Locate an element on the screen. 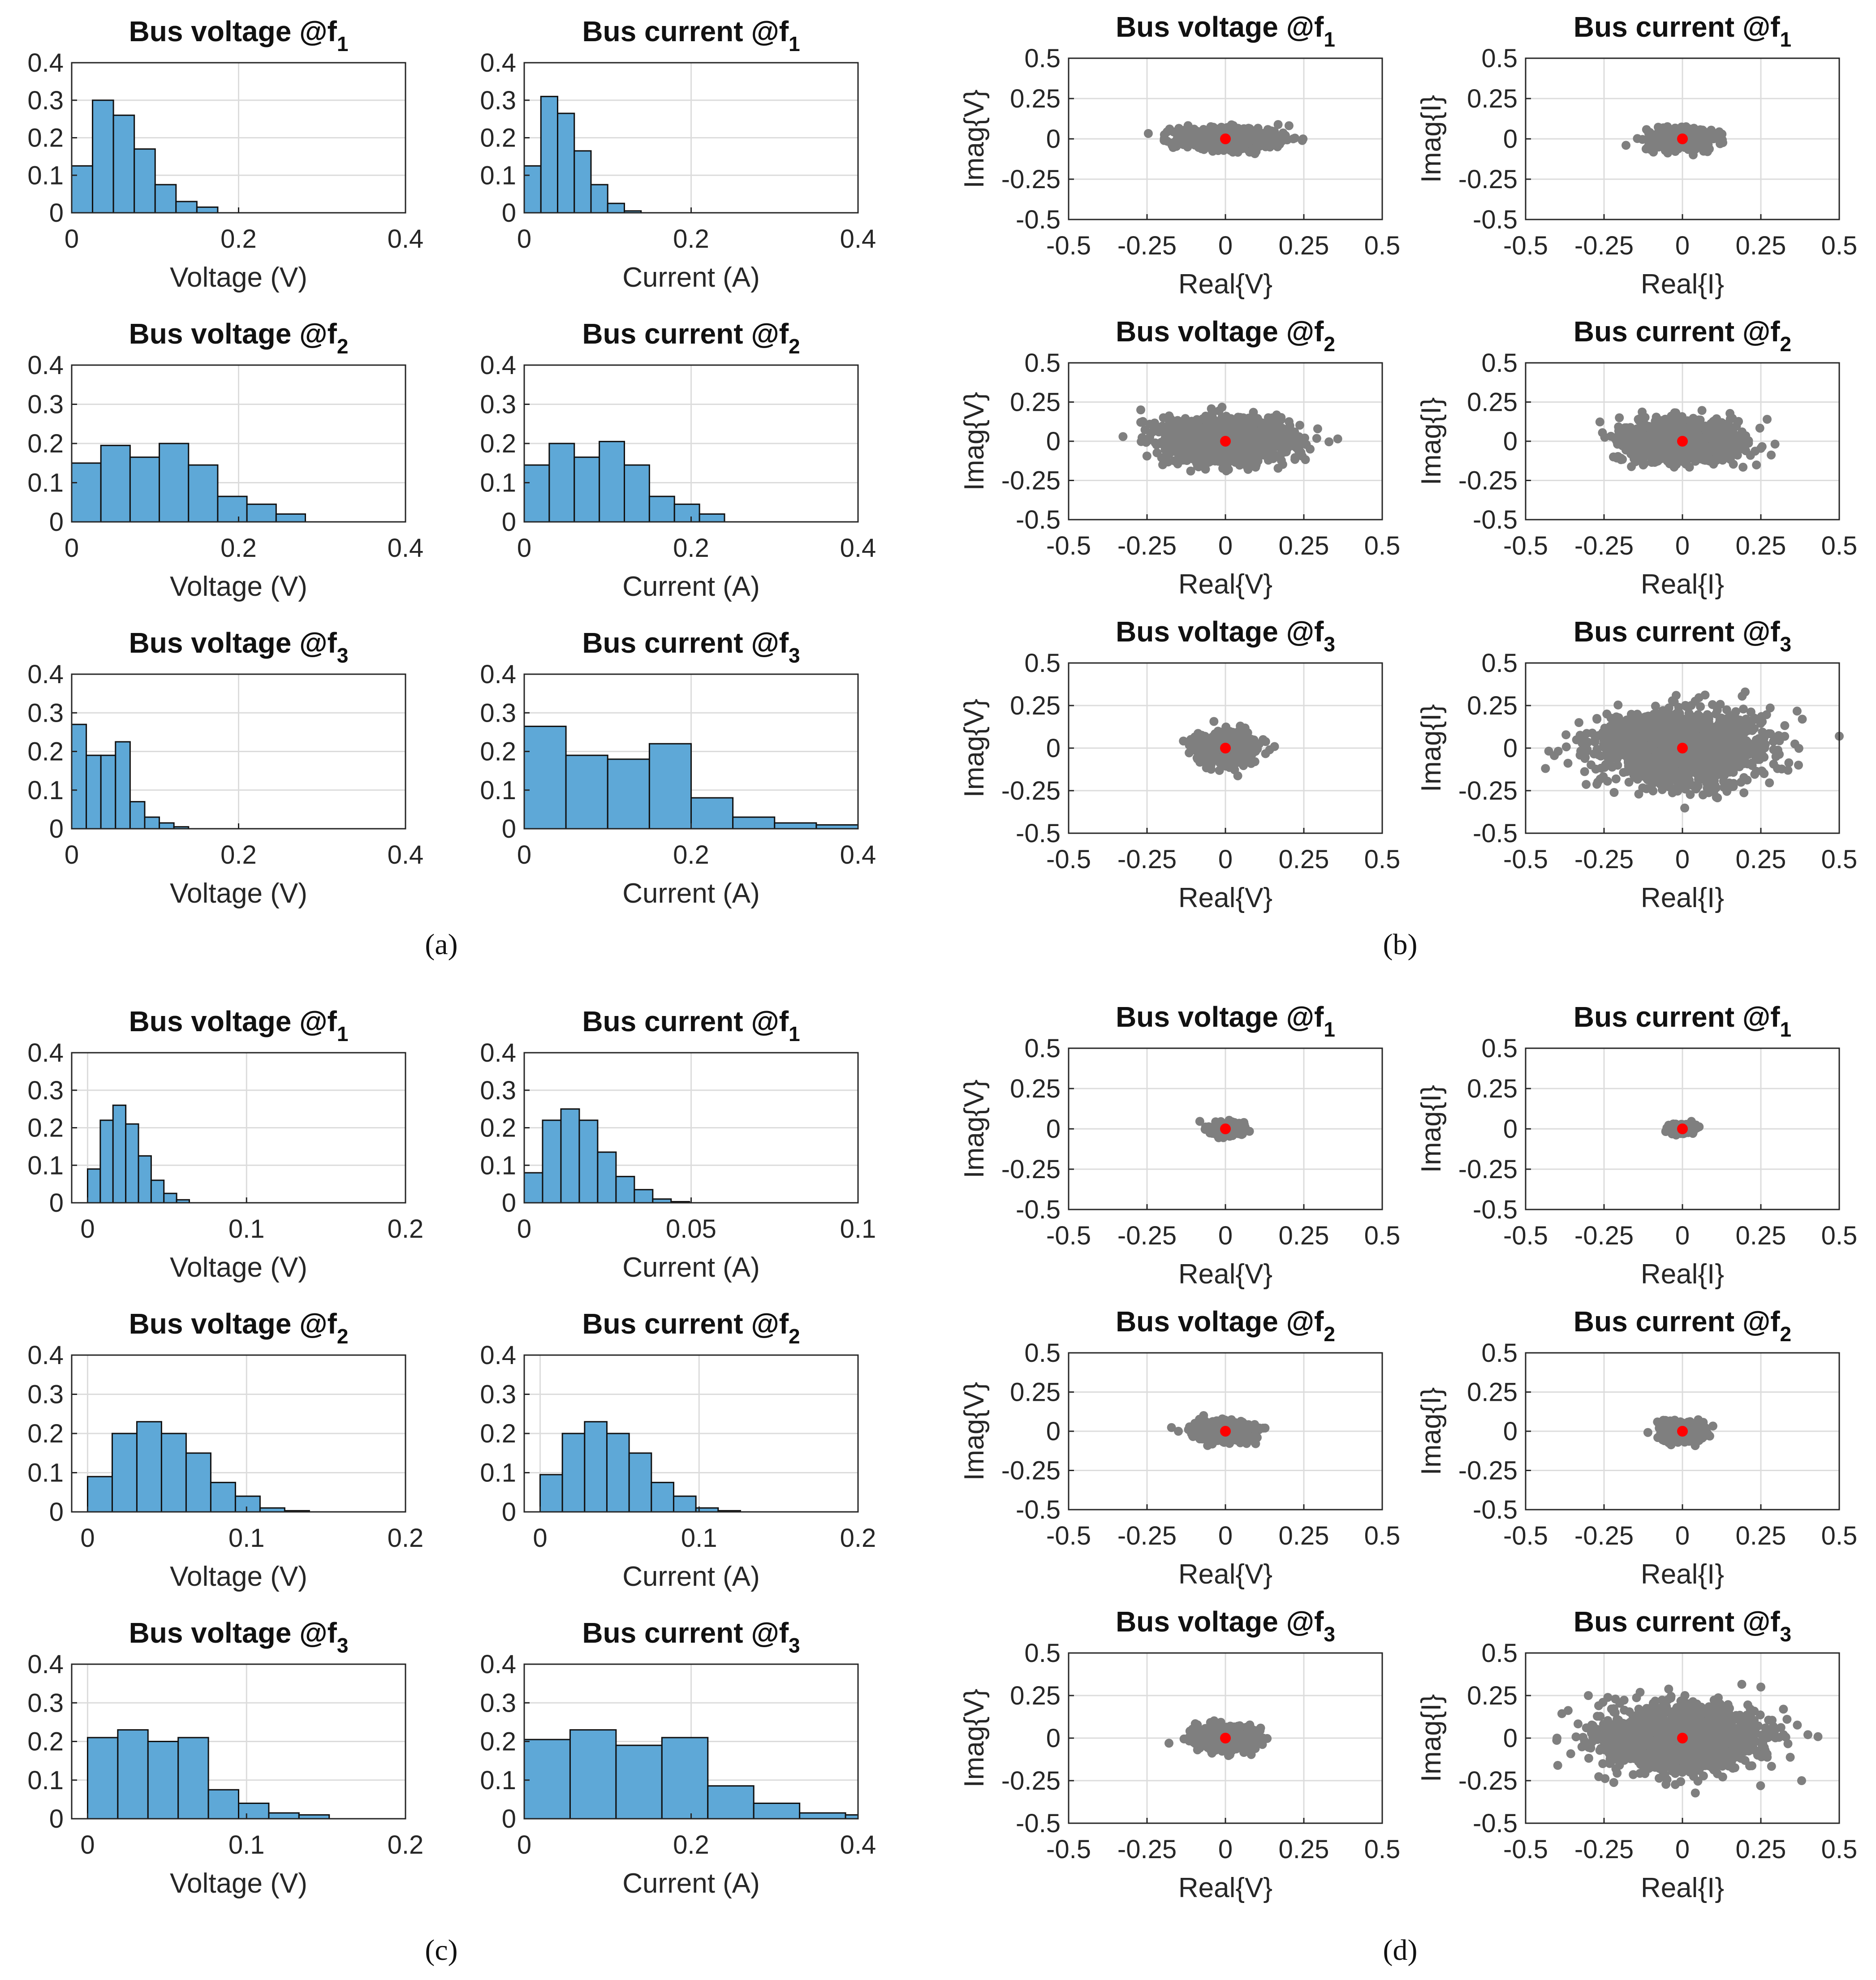 The width and height of the screenshot is (1876, 1980). centroid-marker is located at coordinates (1225, 138).